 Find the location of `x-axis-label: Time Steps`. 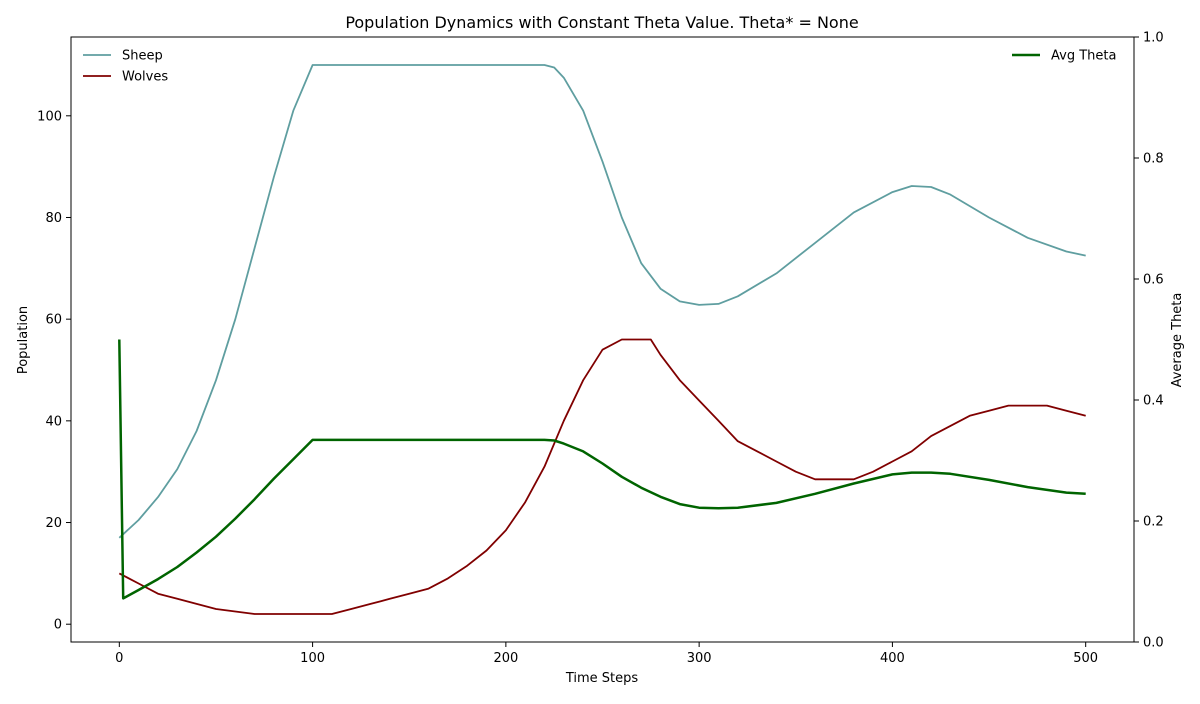

x-axis-label: Time Steps is located at coordinates (602, 678).